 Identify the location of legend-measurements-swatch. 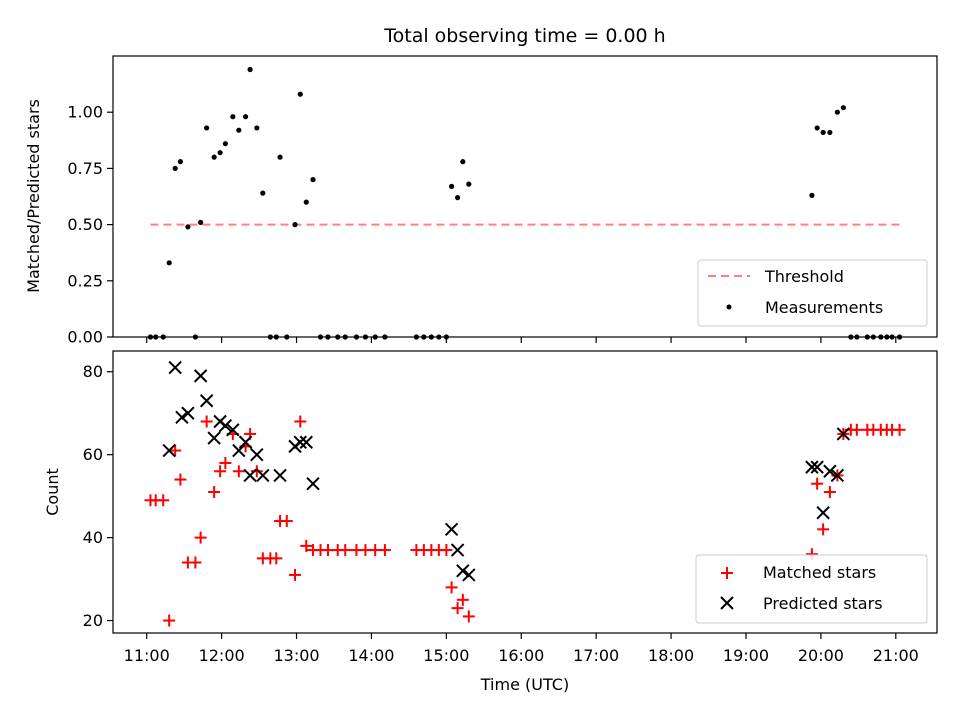
(729, 307).